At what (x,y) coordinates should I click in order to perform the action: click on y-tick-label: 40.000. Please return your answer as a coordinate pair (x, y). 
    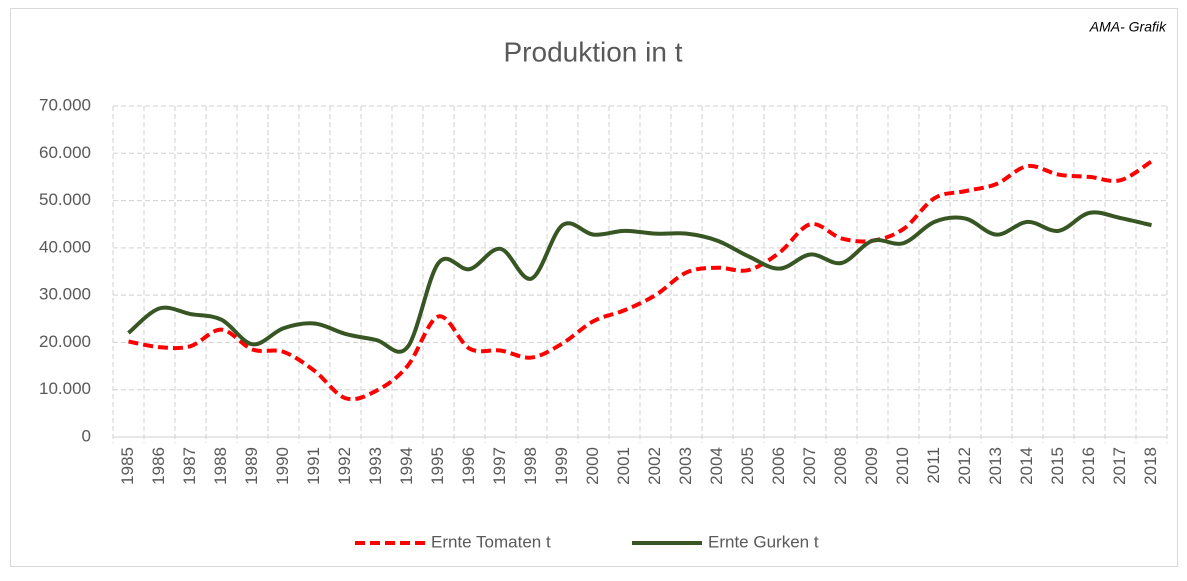
    Looking at the image, I should click on (65, 246).